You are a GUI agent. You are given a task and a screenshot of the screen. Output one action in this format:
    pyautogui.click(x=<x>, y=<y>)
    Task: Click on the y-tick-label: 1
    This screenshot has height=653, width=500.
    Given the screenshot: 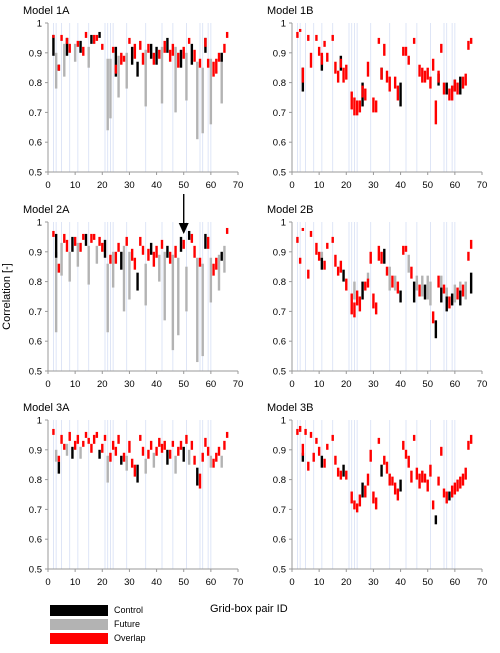 What is the action you would take?
    pyautogui.click(x=283, y=223)
    